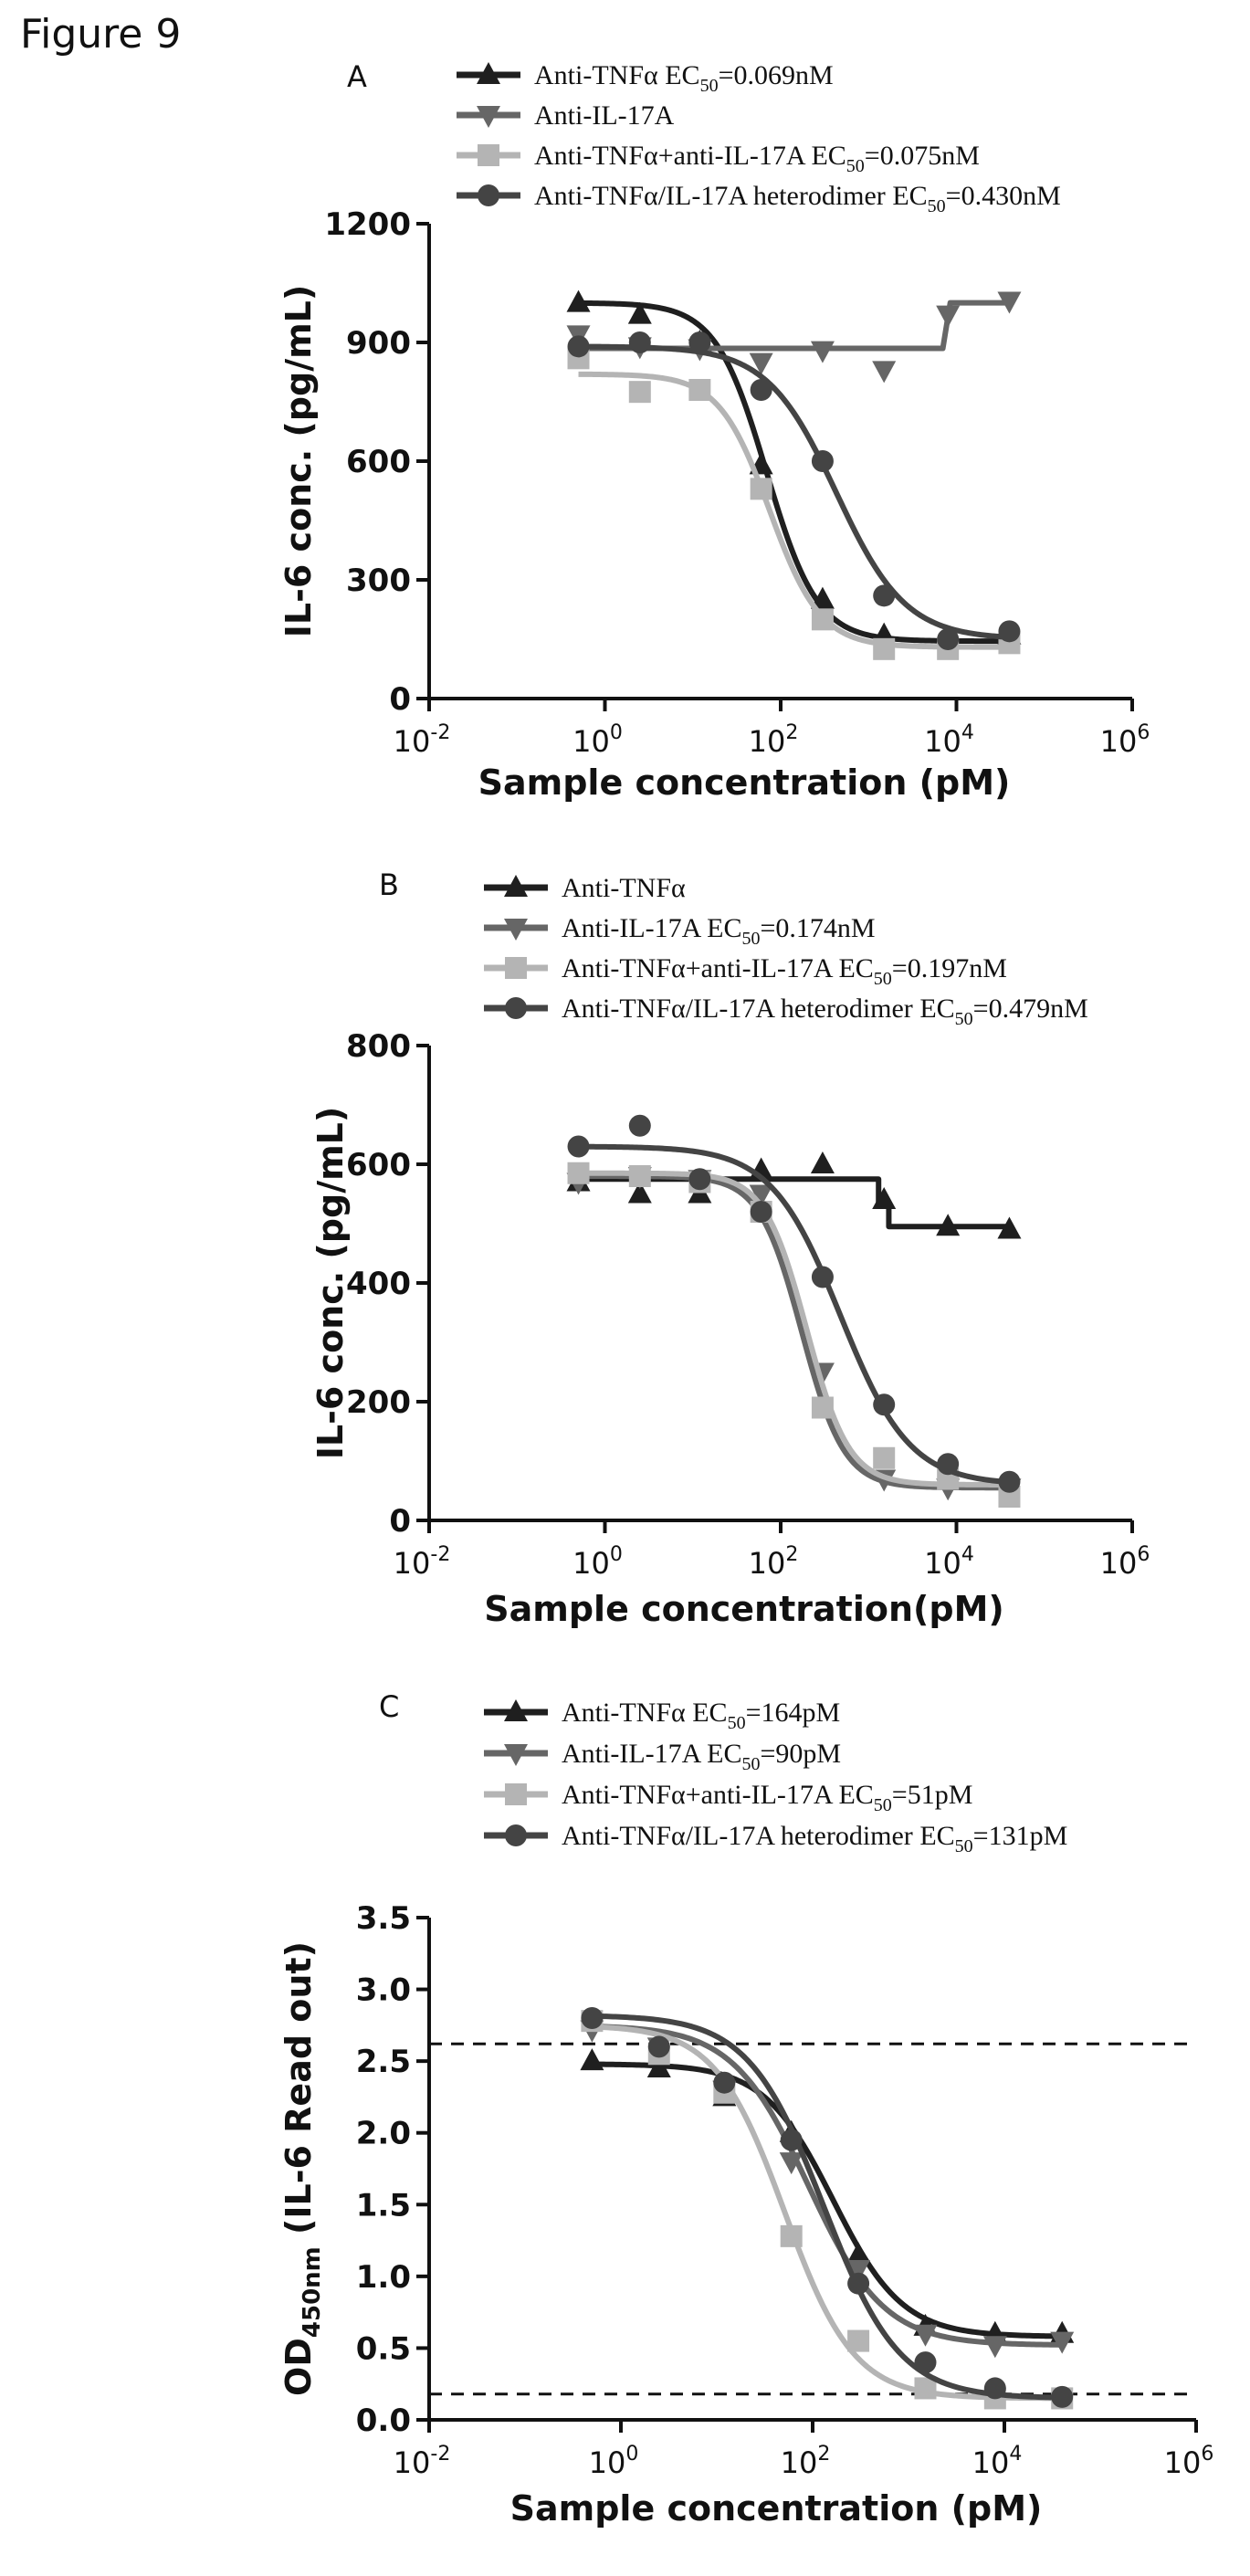 The height and width of the screenshot is (2576, 1250). I want to click on legend-label: Anti-IL-17A EC50=0.174nM, so click(719, 931).